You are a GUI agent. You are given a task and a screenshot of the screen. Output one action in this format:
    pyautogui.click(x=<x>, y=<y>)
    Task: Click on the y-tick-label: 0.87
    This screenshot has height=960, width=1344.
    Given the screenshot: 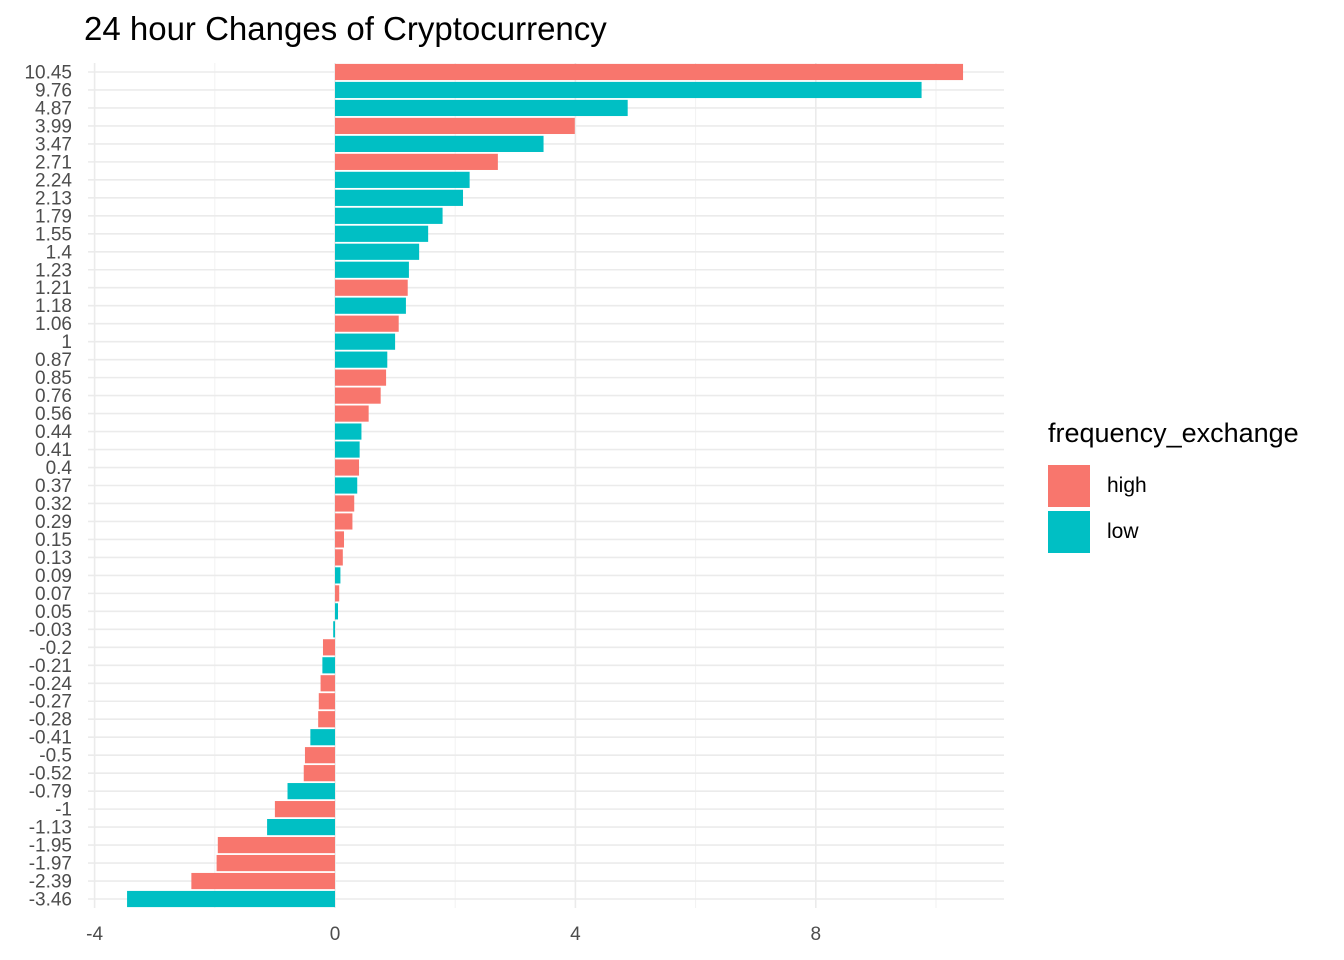 What is the action you would take?
    pyautogui.click(x=53, y=360)
    